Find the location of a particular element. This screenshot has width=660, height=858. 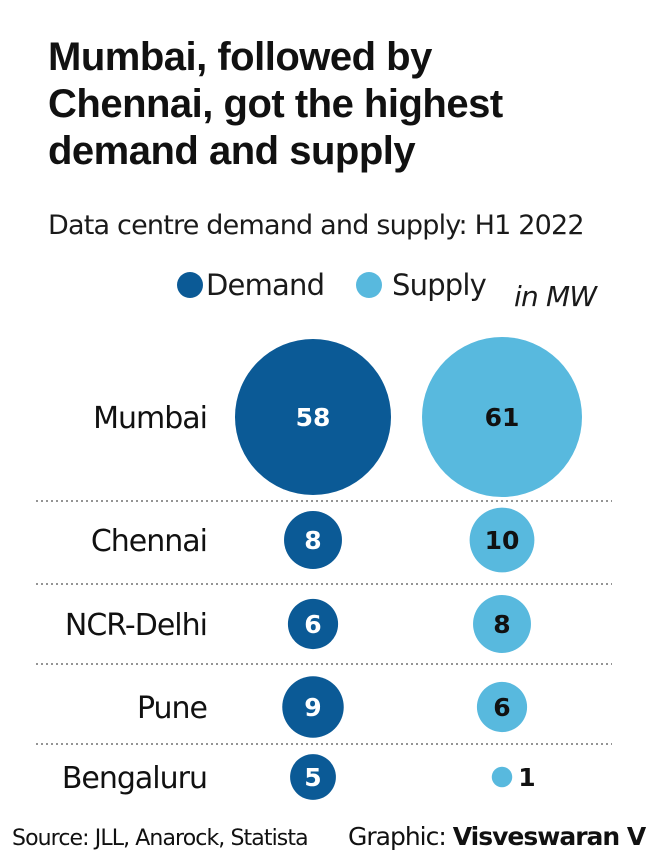

legend-label-demand: Demand is located at coordinates (265, 285).